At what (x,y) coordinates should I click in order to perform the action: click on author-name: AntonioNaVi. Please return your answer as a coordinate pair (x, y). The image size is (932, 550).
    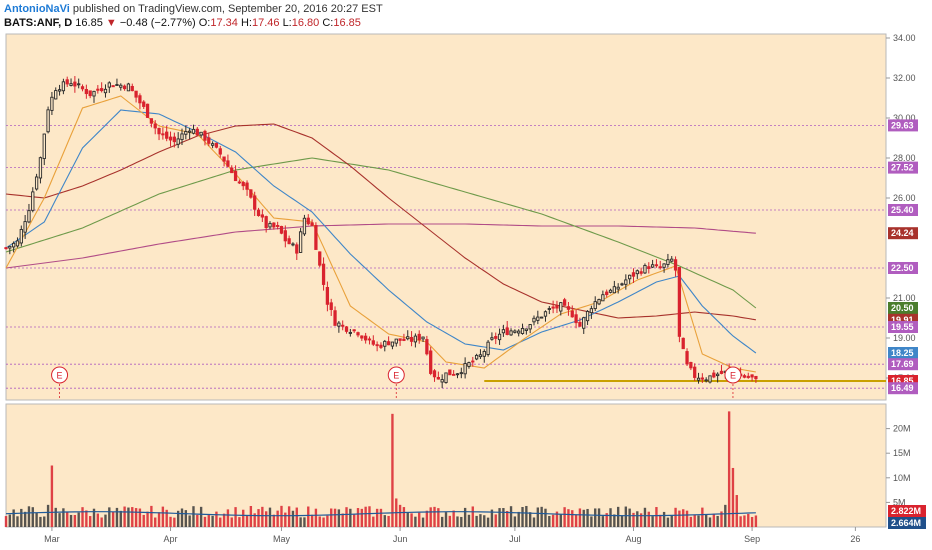
    Looking at the image, I should click on (37, 9).